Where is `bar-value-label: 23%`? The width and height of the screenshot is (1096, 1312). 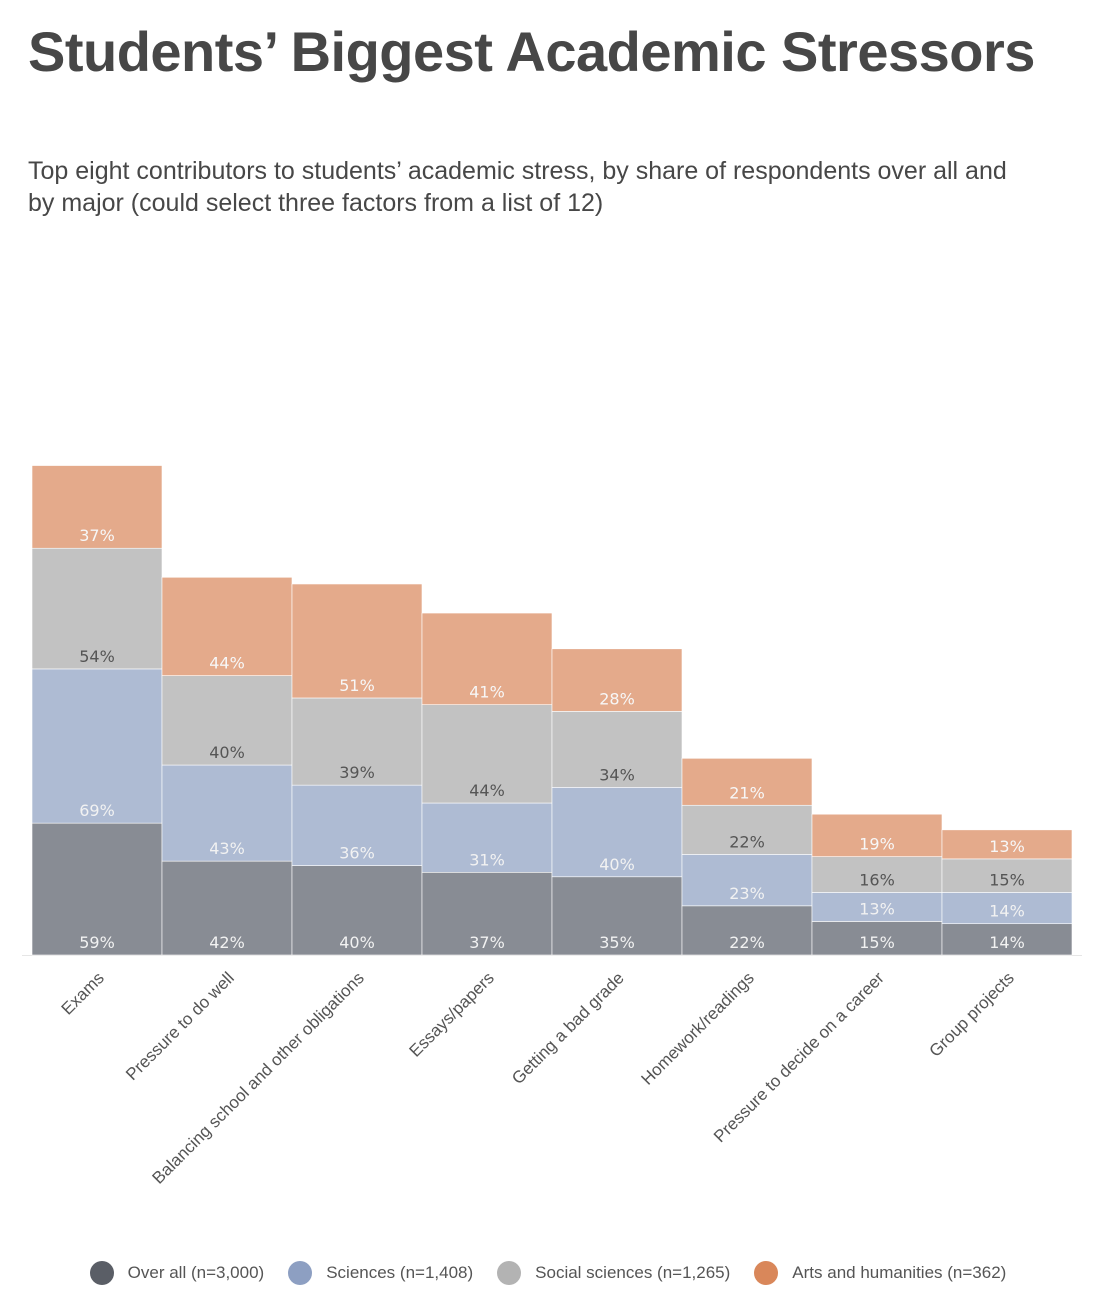
bar-value-label: 23% is located at coordinates (747, 893).